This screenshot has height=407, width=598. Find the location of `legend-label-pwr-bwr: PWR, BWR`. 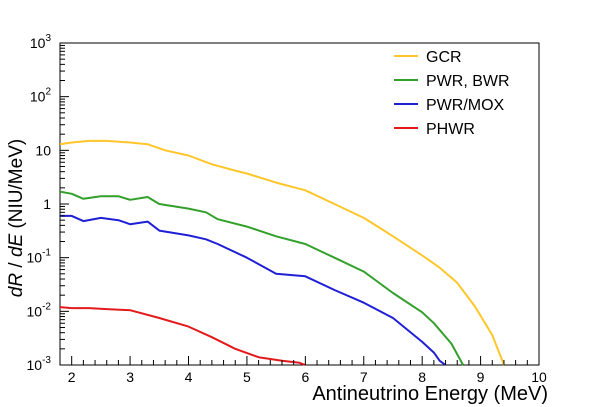

legend-label-pwr-bwr: PWR, BWR is located at coordinates (468, 81).